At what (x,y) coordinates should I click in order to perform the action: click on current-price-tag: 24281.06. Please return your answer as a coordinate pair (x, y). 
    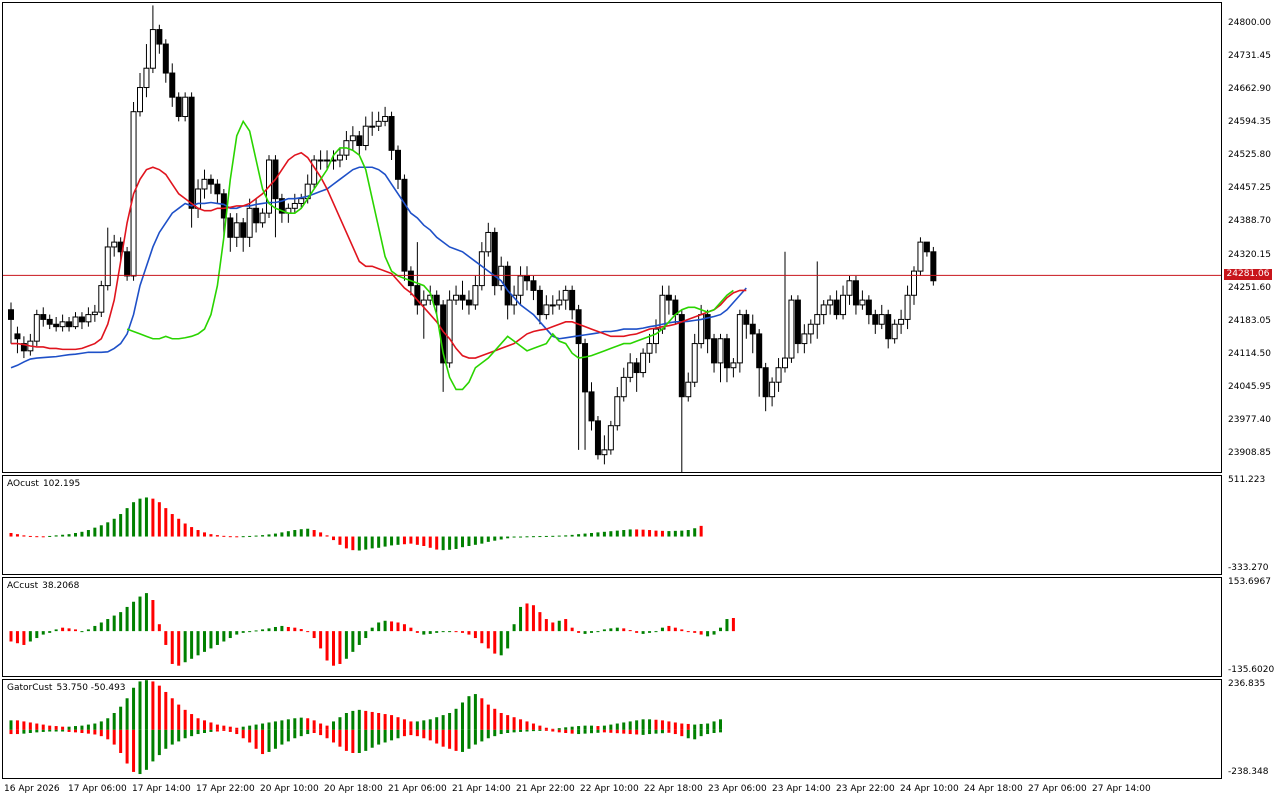
    Looking at the image, I should click on (1248, 274).